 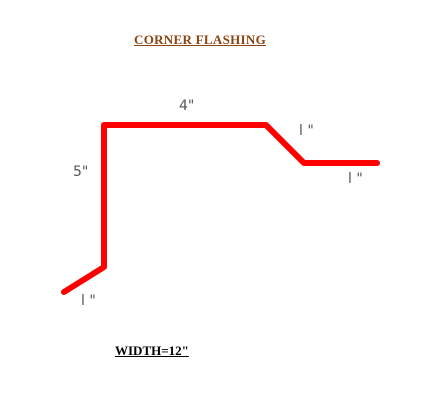 What do you see at coordinates (306, 131) in the screenshot?
I see `dimension-slope: l "` at bounding box center [306, 131].